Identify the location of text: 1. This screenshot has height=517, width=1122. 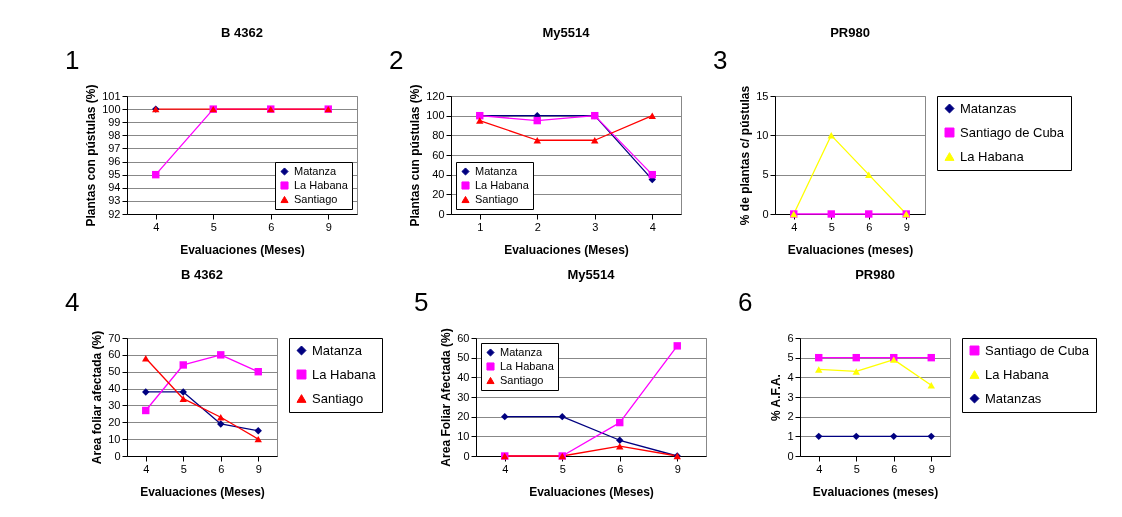
(72, 60).